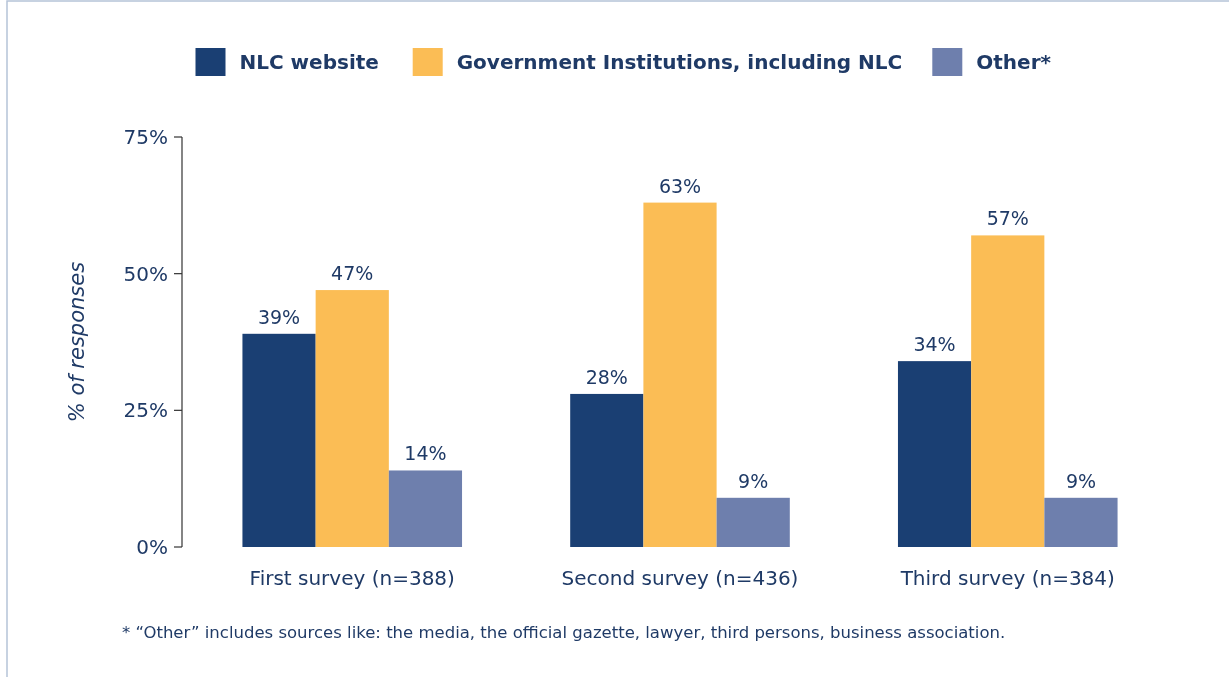 This screenshot has width=1229, height=677. What do you see at coordinates (934, 344) in the screenshot?
I see `text: 34%` at bounding box center [934, 344].